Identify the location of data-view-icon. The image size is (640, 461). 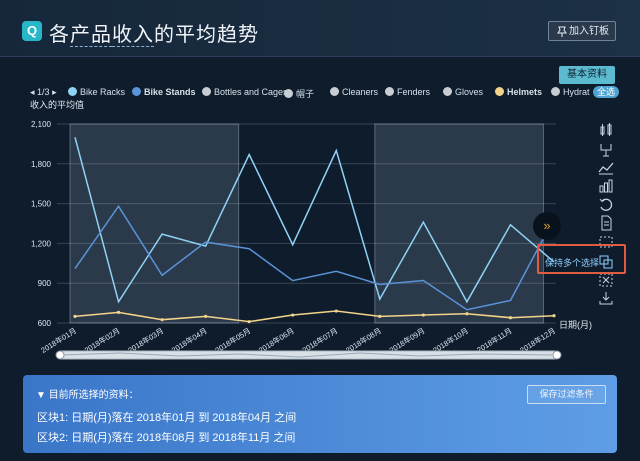
(606, 223).